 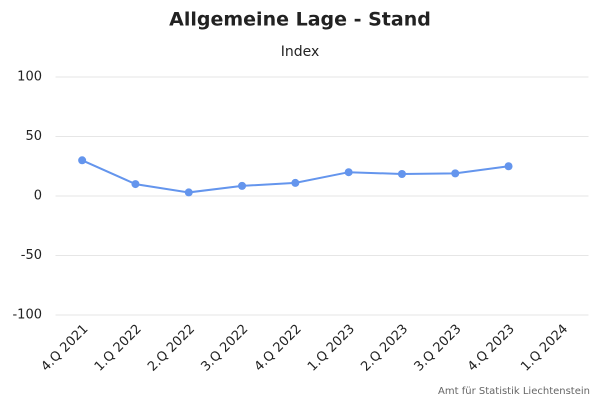 I want to click on x-tick-label: 4.Q 2023, so click(x=491, y=348).